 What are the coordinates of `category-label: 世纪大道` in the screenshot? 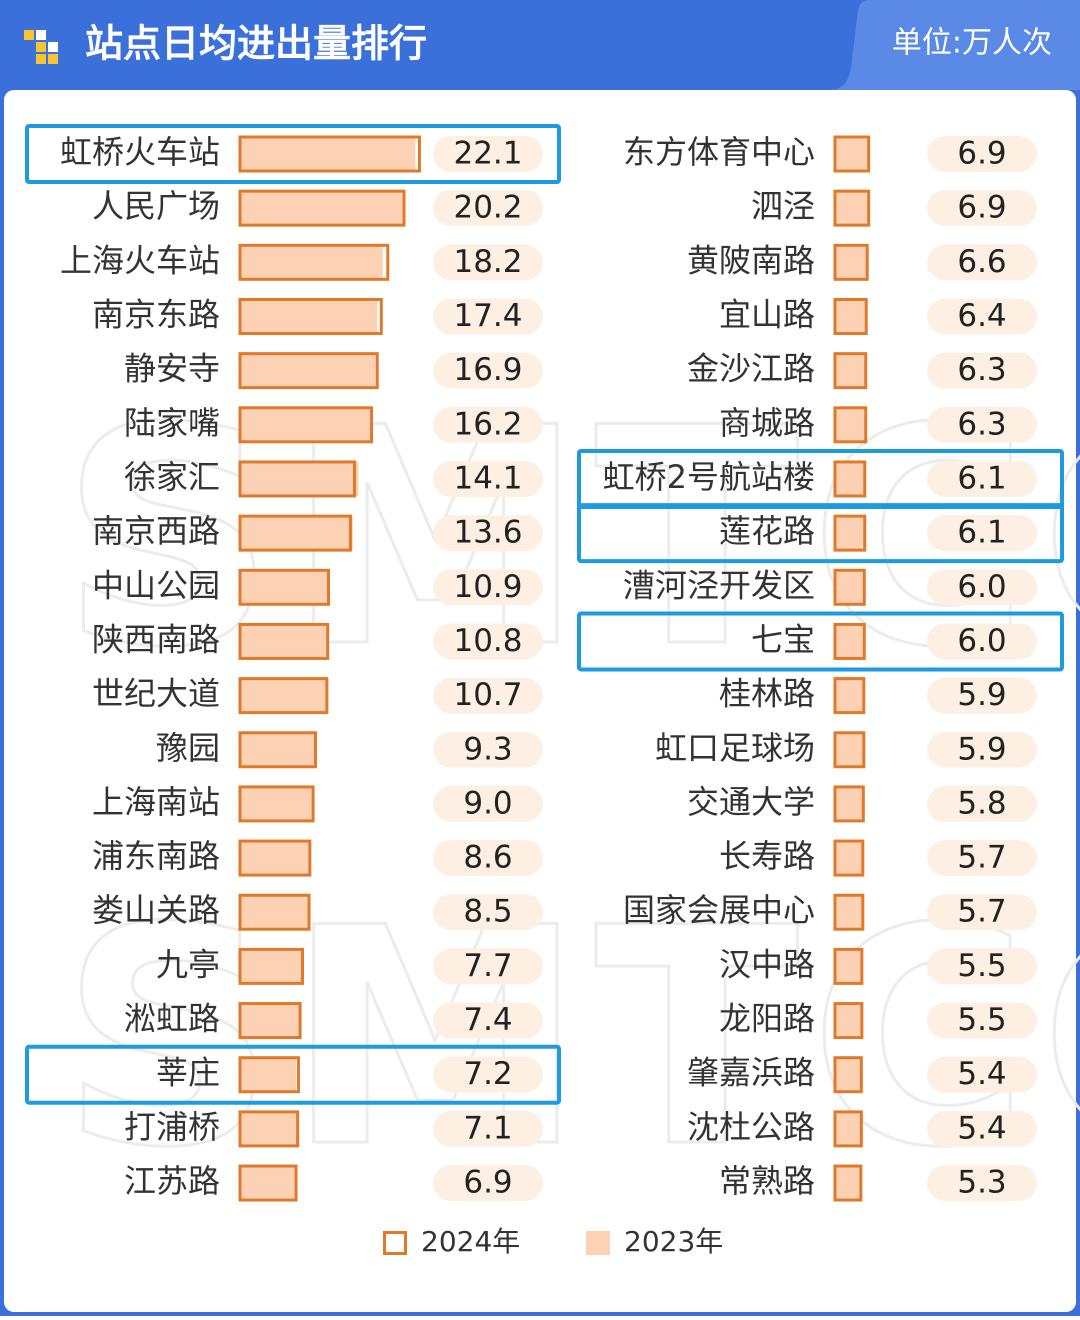 It's located at (156, 694).